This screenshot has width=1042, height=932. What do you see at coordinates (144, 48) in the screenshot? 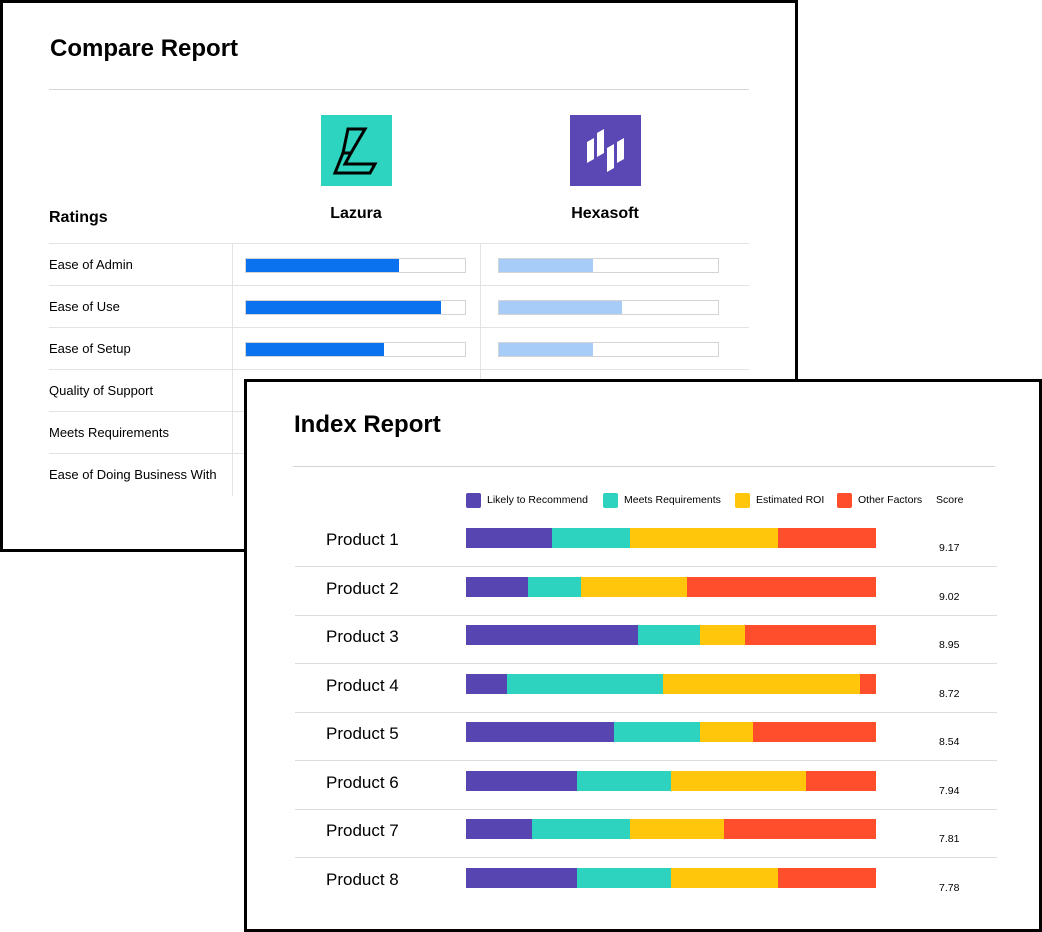
I see `compare-report-title: Compare Report` at bounding box center [144, 48].